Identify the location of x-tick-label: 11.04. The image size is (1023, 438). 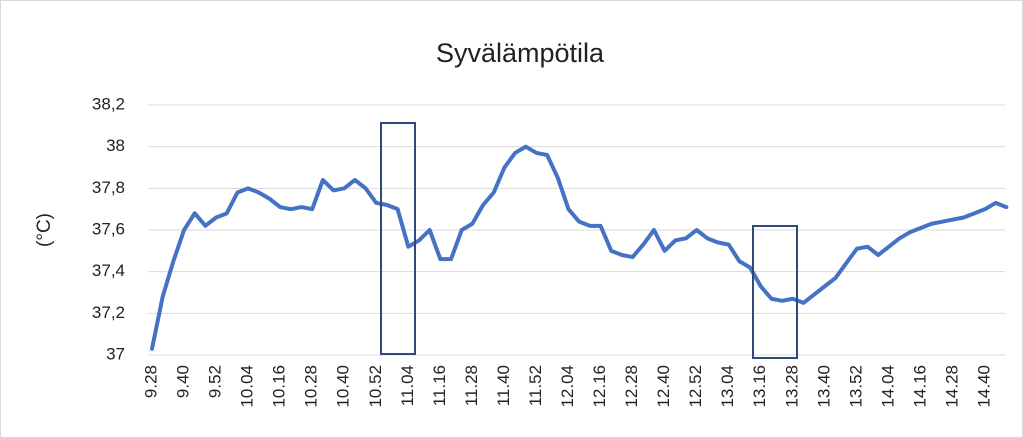
(407, 385).